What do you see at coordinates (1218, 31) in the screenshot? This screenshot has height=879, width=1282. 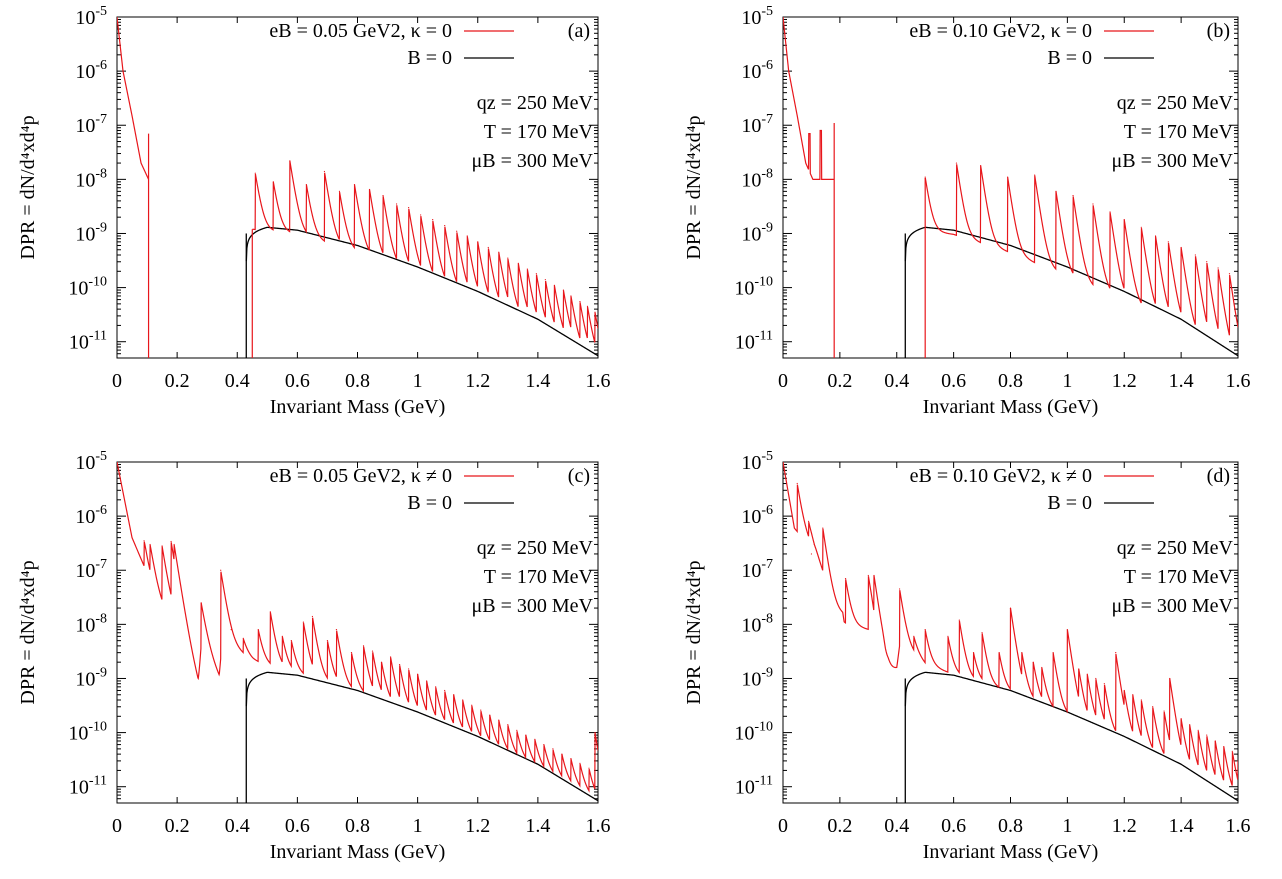 I see `panel-label: (b)` at bounding box center [1218, 31].